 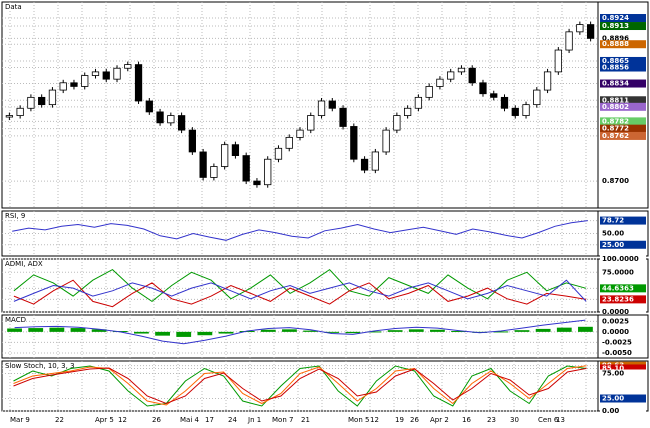 What do you see at coordinates (358, 420) in the screenshot?
I see `x-tick-label: Mon 5` at bounding box center [358, 420].